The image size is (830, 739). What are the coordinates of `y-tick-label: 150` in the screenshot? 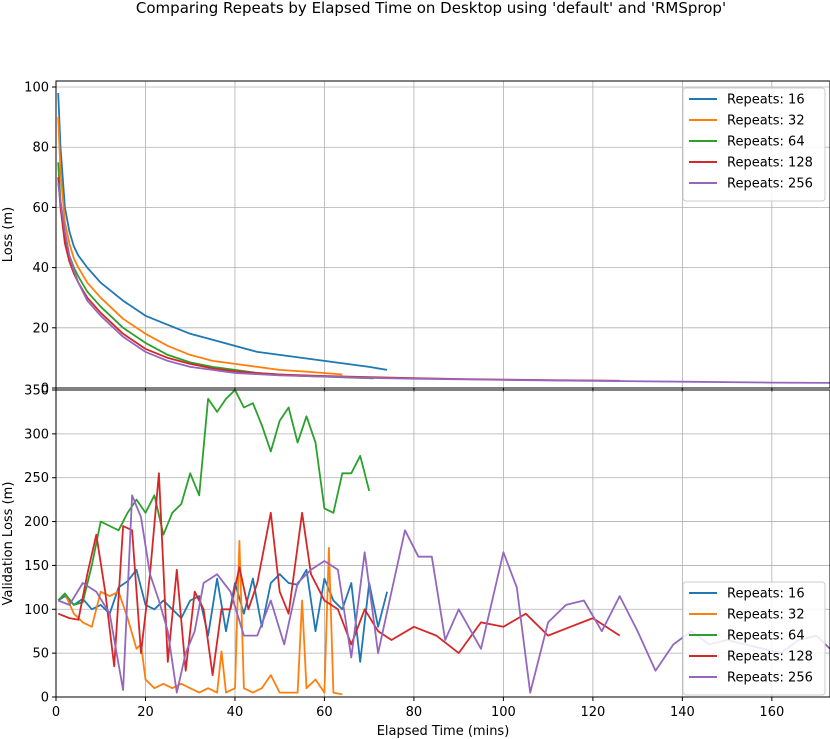 It's located at (36, 566).